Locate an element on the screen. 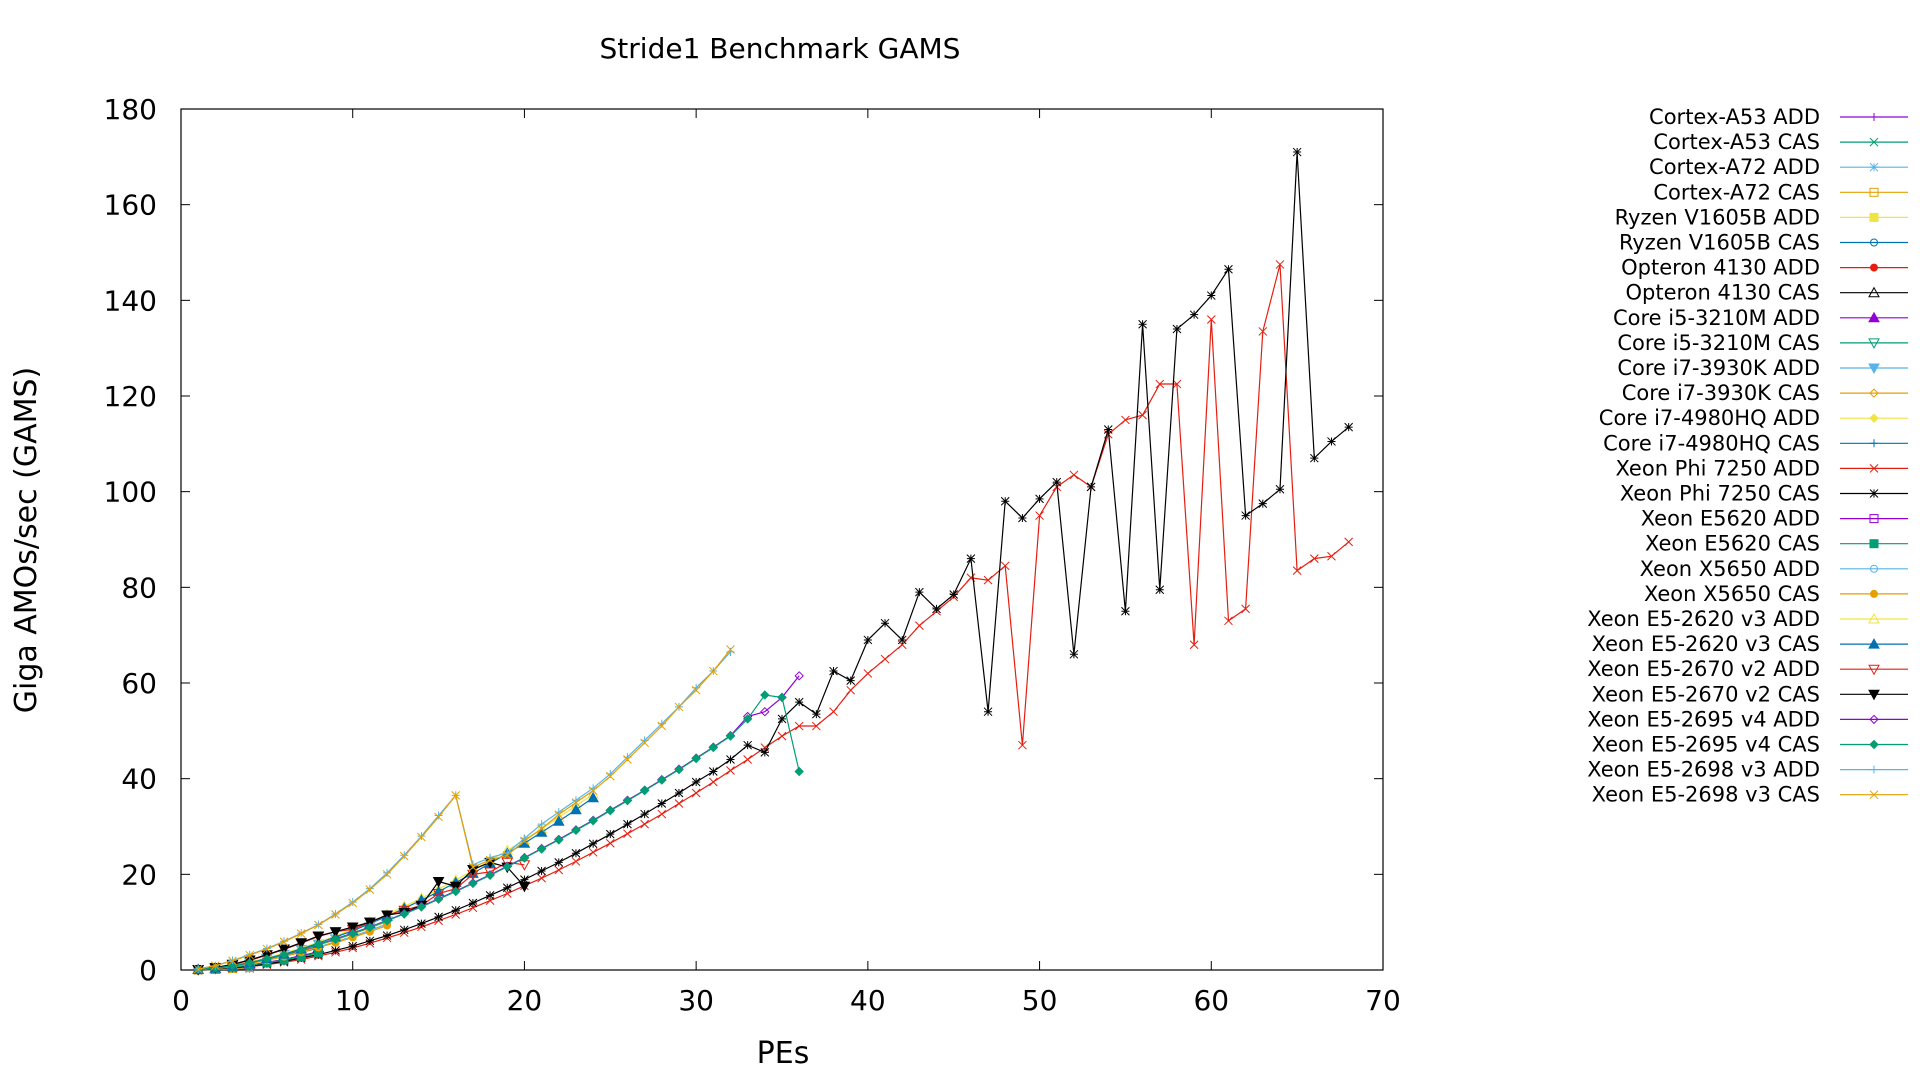 The height and width of the screenshot is (1080, 1920). y-tick-label: 100 is located at coordinates (130, 492).